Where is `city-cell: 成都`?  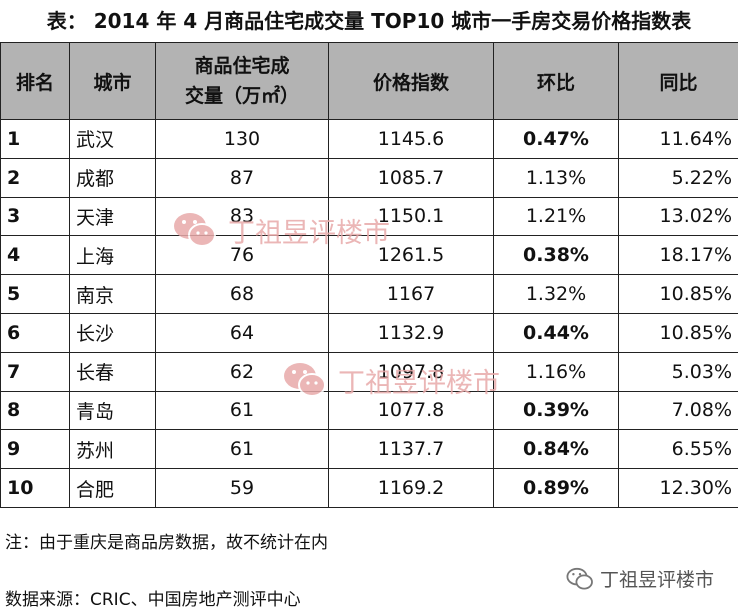 city-cell: 成都 is located at coordinates (112, 177).